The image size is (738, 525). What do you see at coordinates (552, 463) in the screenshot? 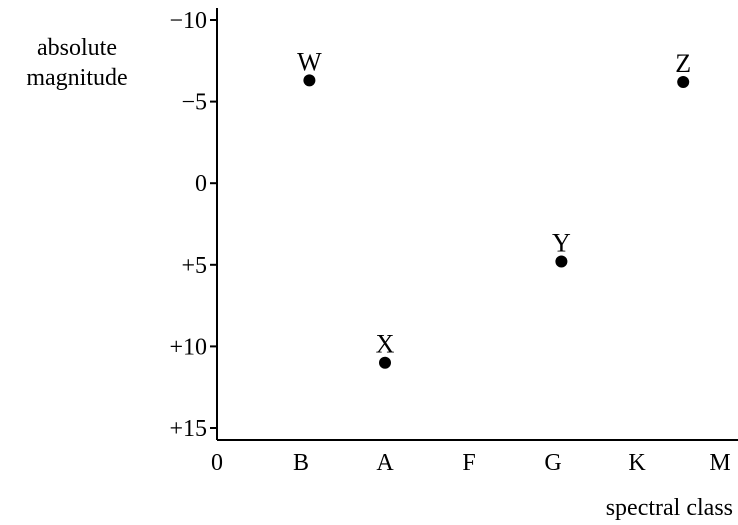
I see `x-tick-label: G` at bounding box center [552, 463].